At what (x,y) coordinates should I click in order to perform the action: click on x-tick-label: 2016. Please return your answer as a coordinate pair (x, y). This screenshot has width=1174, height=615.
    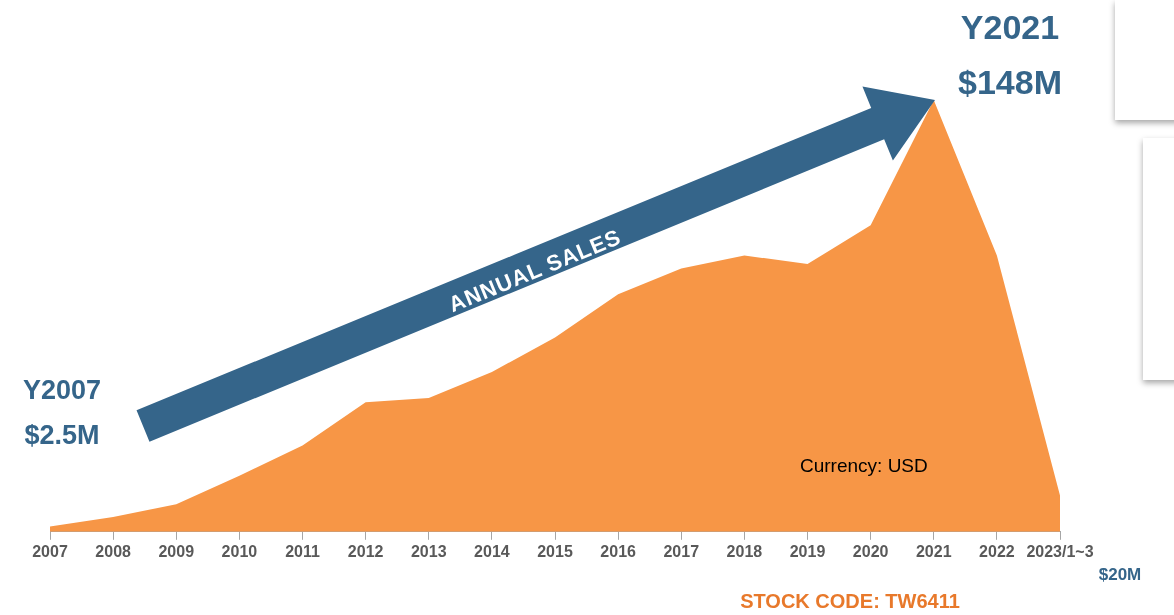
    Looking at the image, I should click on (618, 551).